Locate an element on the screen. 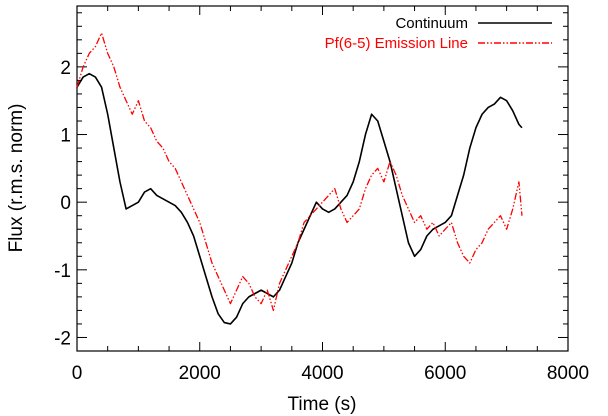 The height and width of the screenshot is (416, 608). y-axis-title: Flux (r.m.s. norm) is located at coordinates (16, 178).